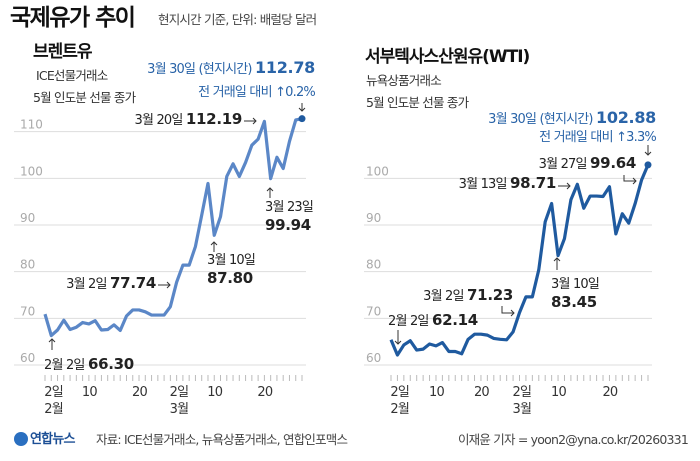  Describe the element at coordinates (111, 283) in the screenshot. I see `brent-mar2-label: 3월 2일 77.74` at that location.